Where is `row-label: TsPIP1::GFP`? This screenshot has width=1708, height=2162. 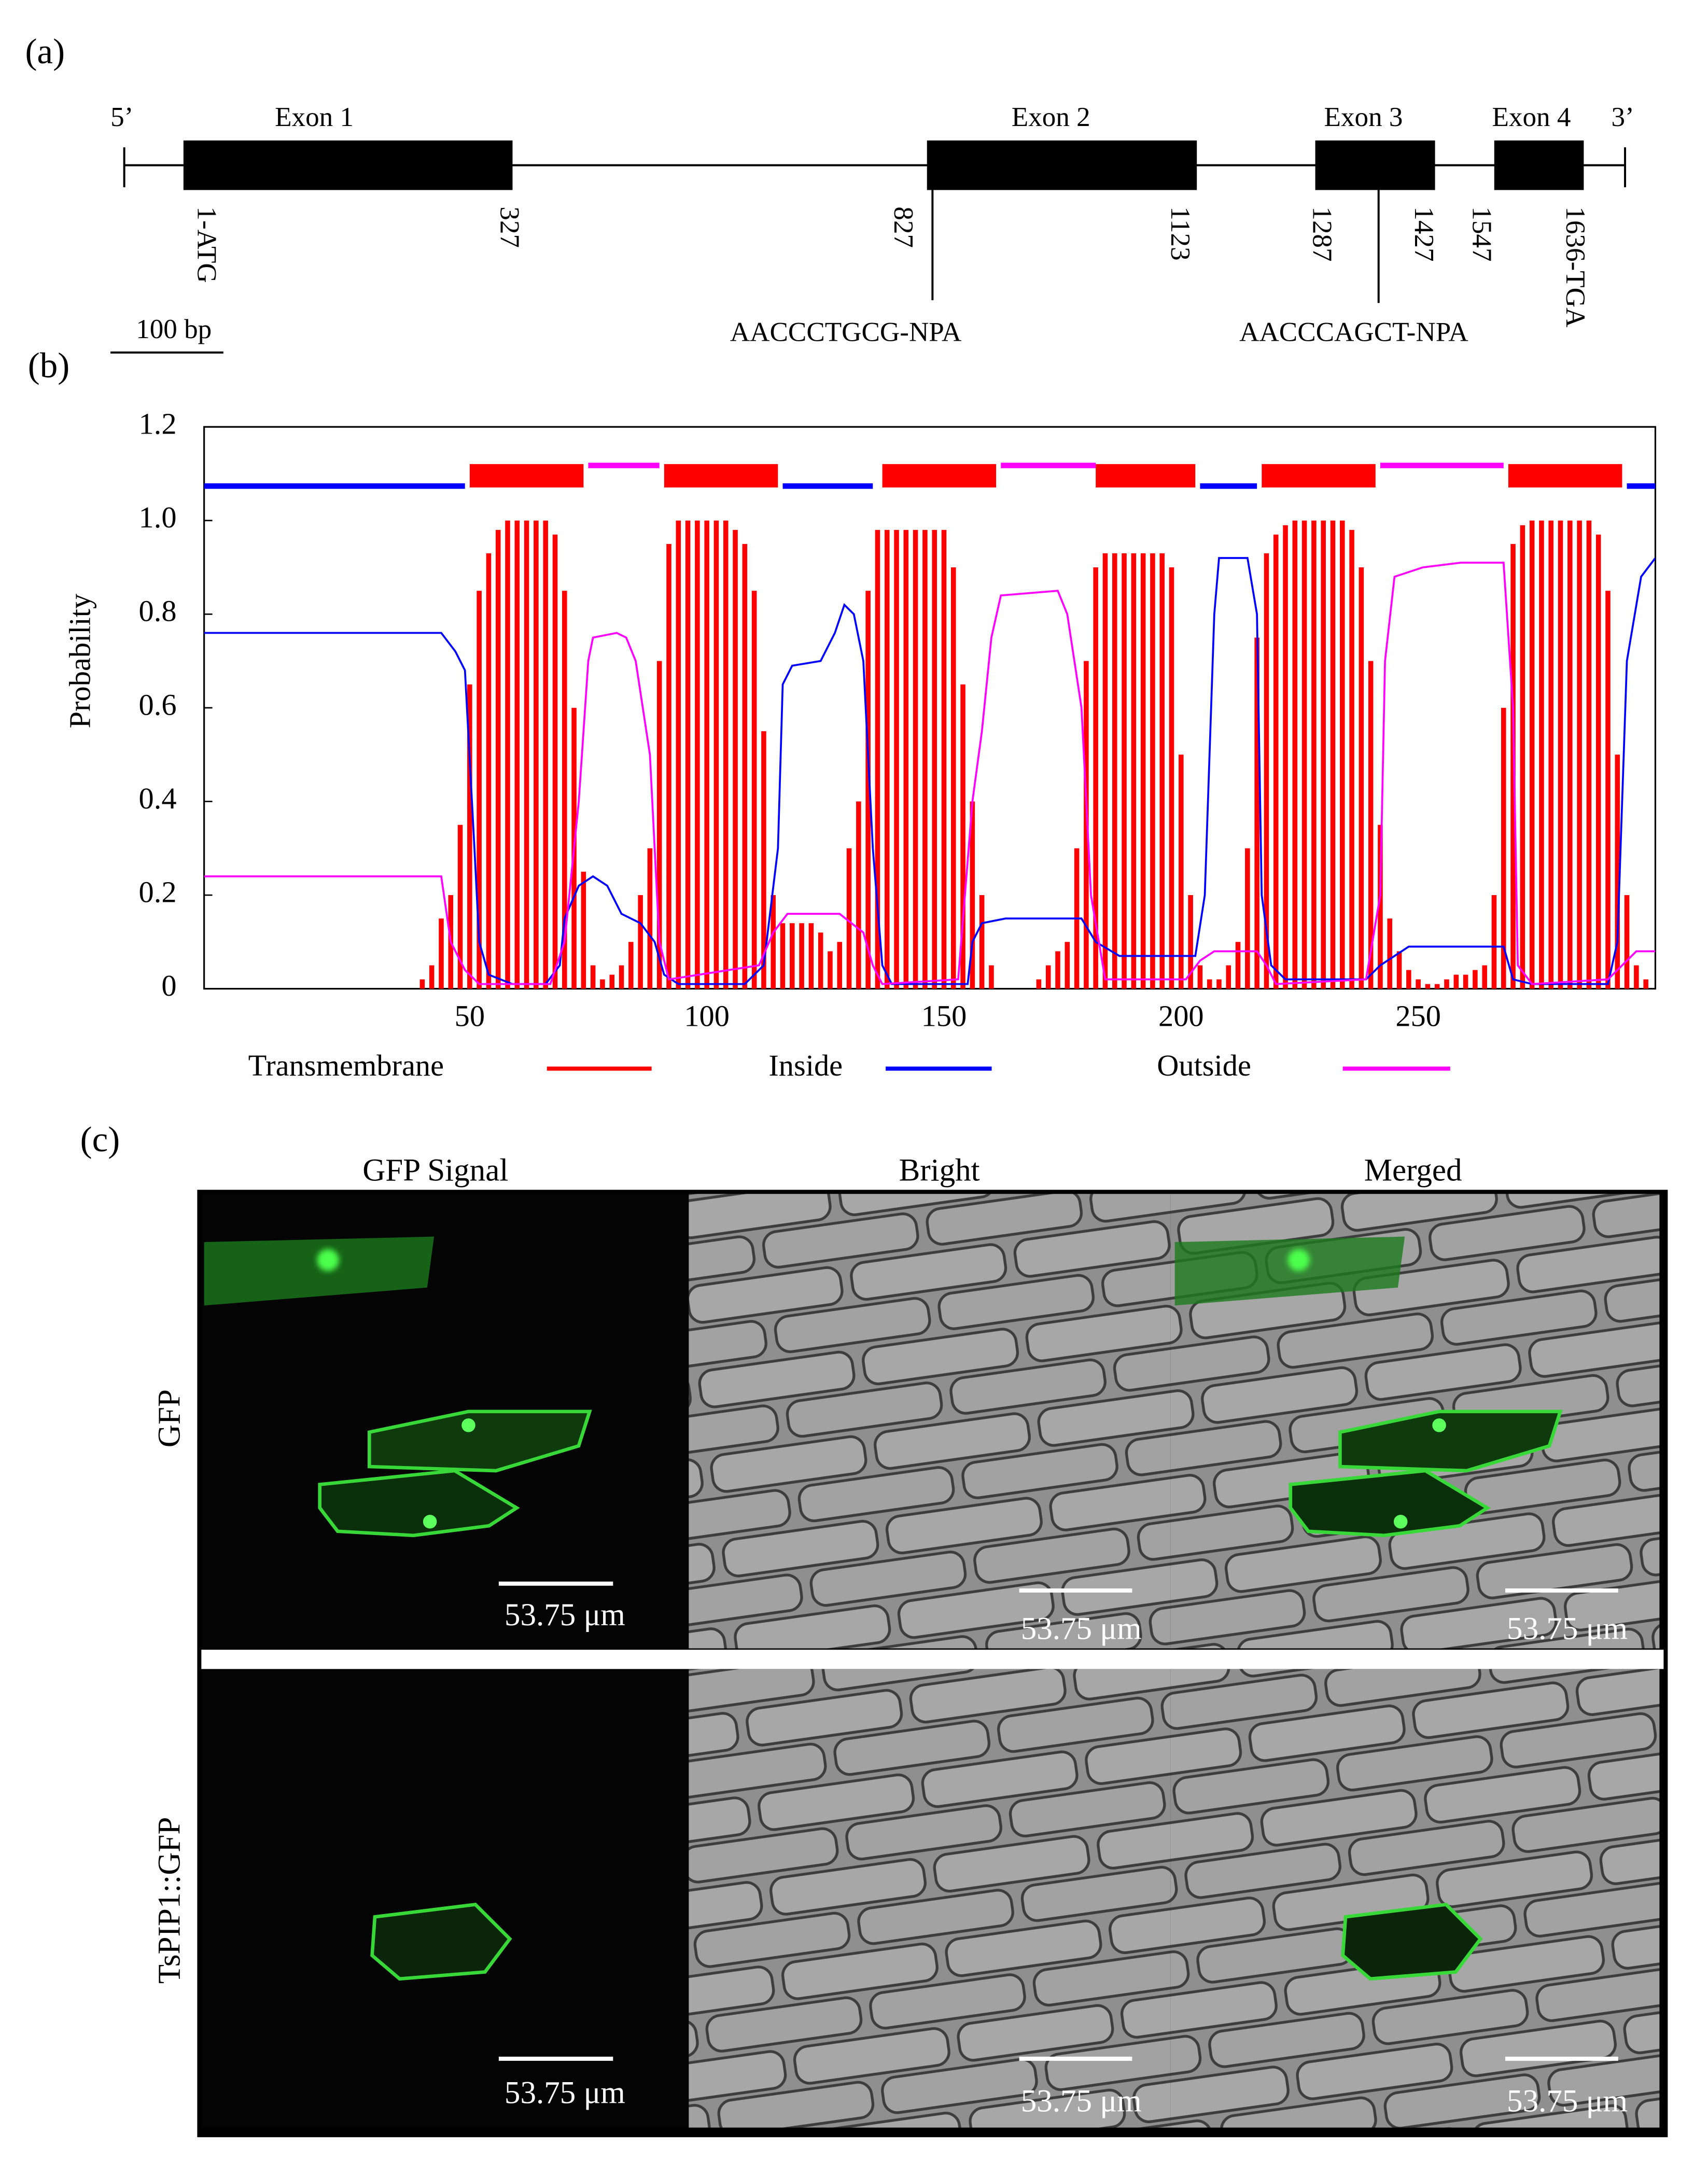
row-label: TsPIP1::GFP is located at coordinates (169, 1900).